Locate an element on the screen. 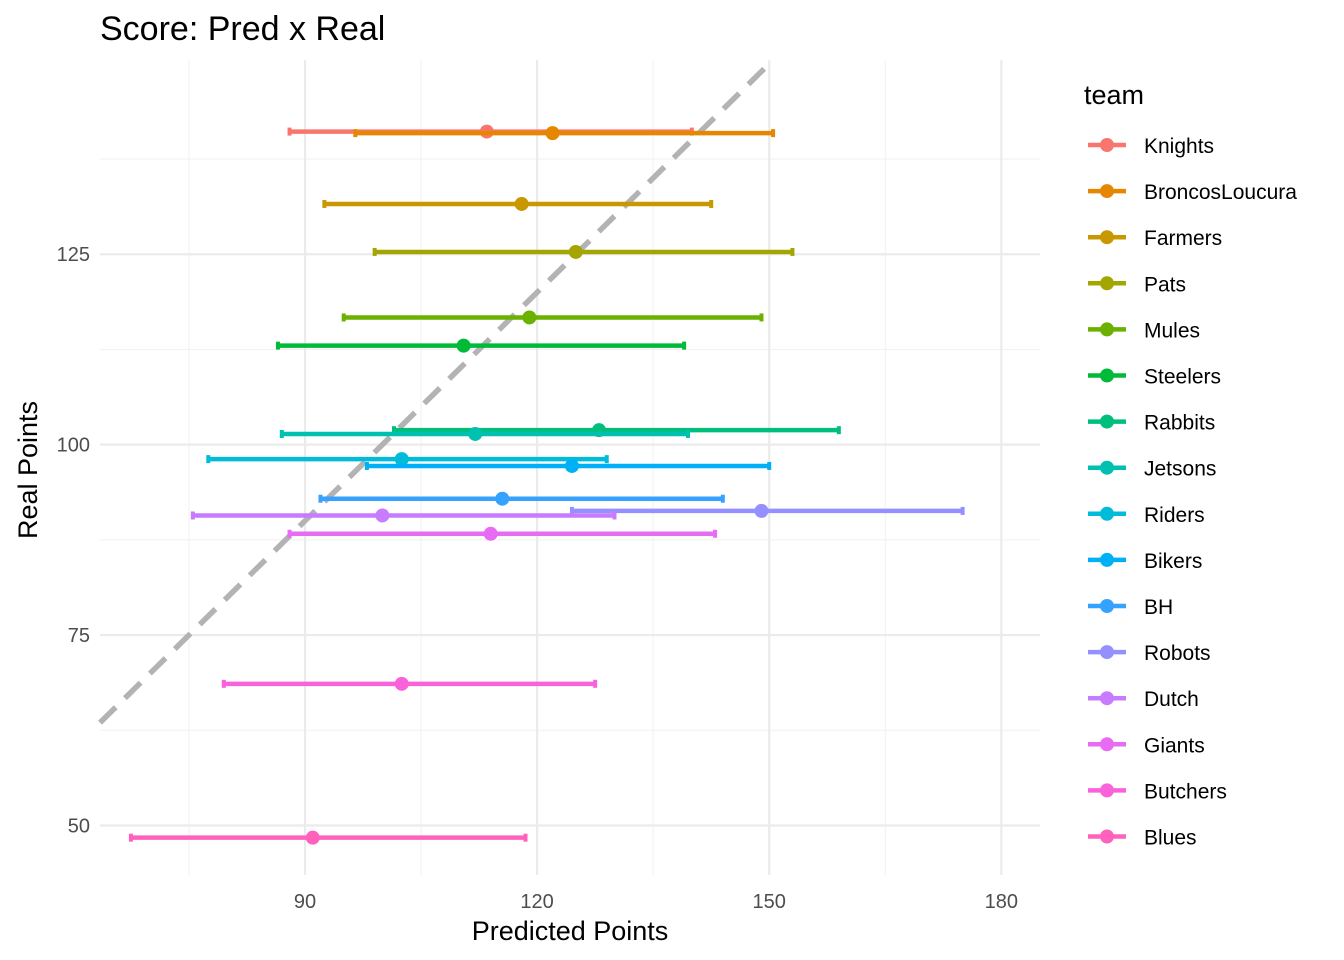  series-dutch is located at coordinates (403, 515).